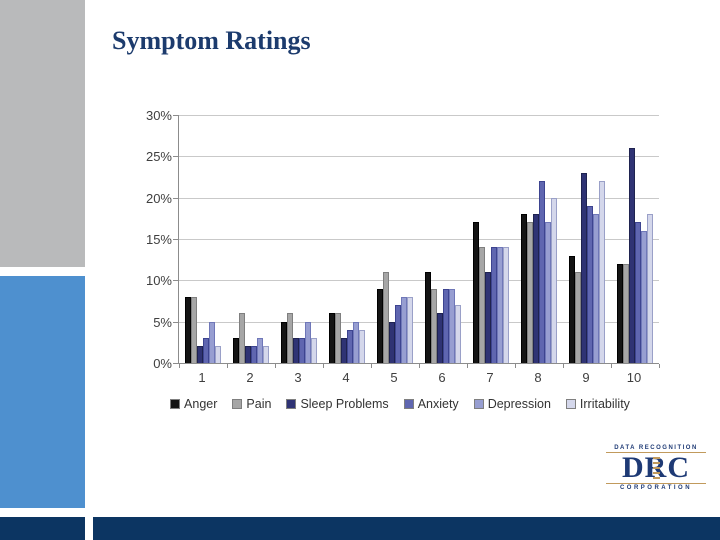 The height and width of the screenshot is (540, 720). What do you see at coordinates (188, 329) in the screenshot?
I see `bar-anger-cat1` at bounding box center [188, 329].